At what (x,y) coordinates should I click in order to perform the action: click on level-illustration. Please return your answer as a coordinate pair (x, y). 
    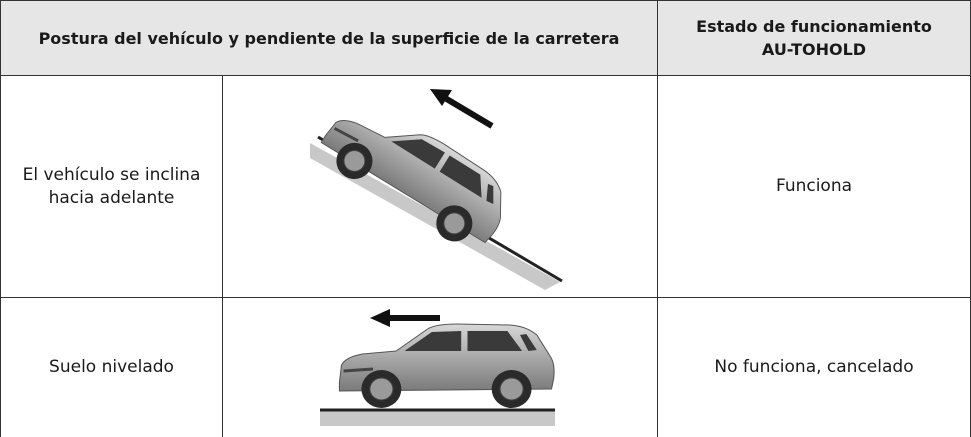
    Looking at the image, I should click on (438, 367).